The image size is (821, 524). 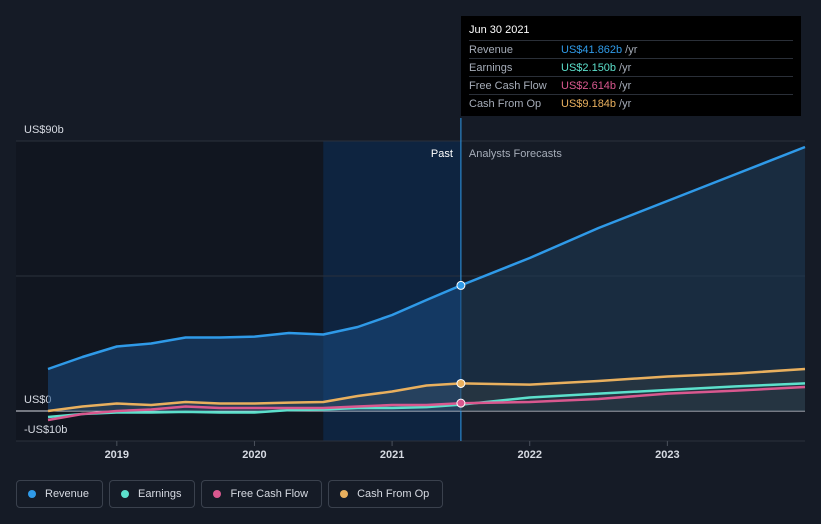 I want to click on x-tick-label: 2021, so click(x=392, y=455).